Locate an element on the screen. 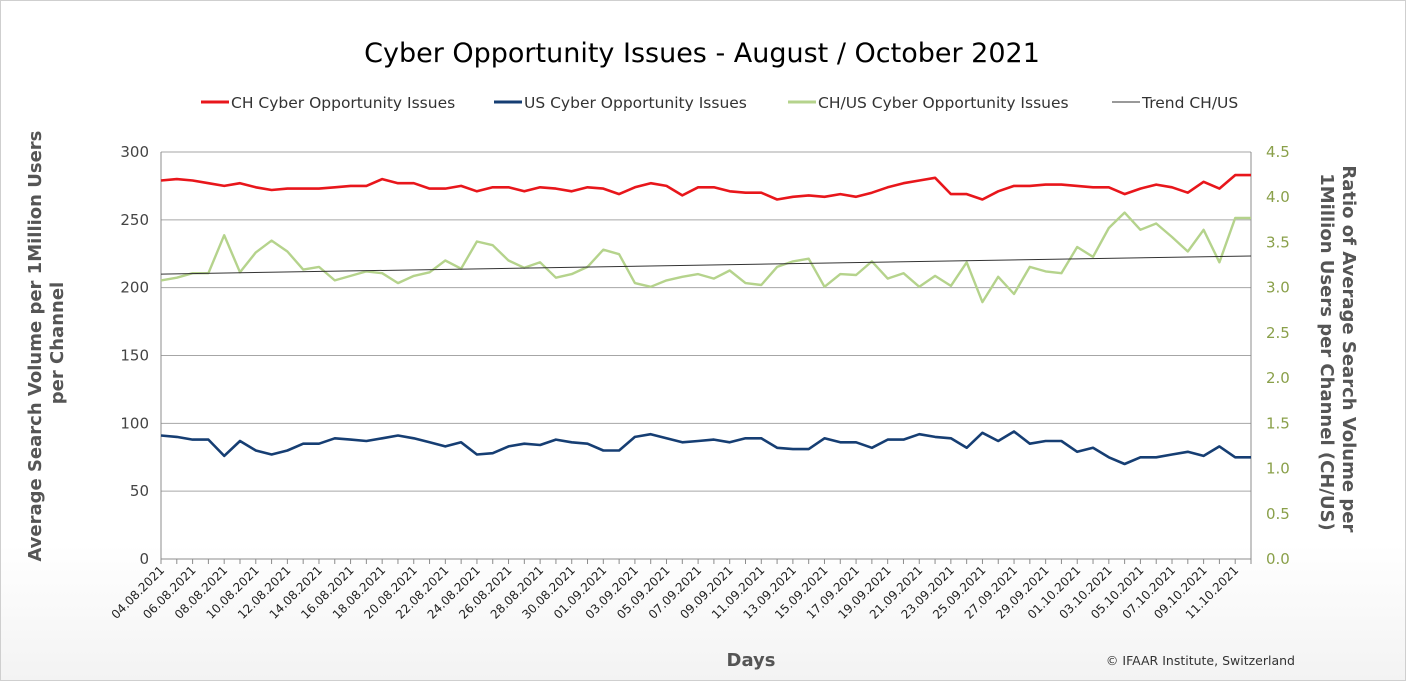 Image resolution: width=1406 pixels, height=681 pixels. y-left-tick-label: 300 is located at coordinates (134, 152).